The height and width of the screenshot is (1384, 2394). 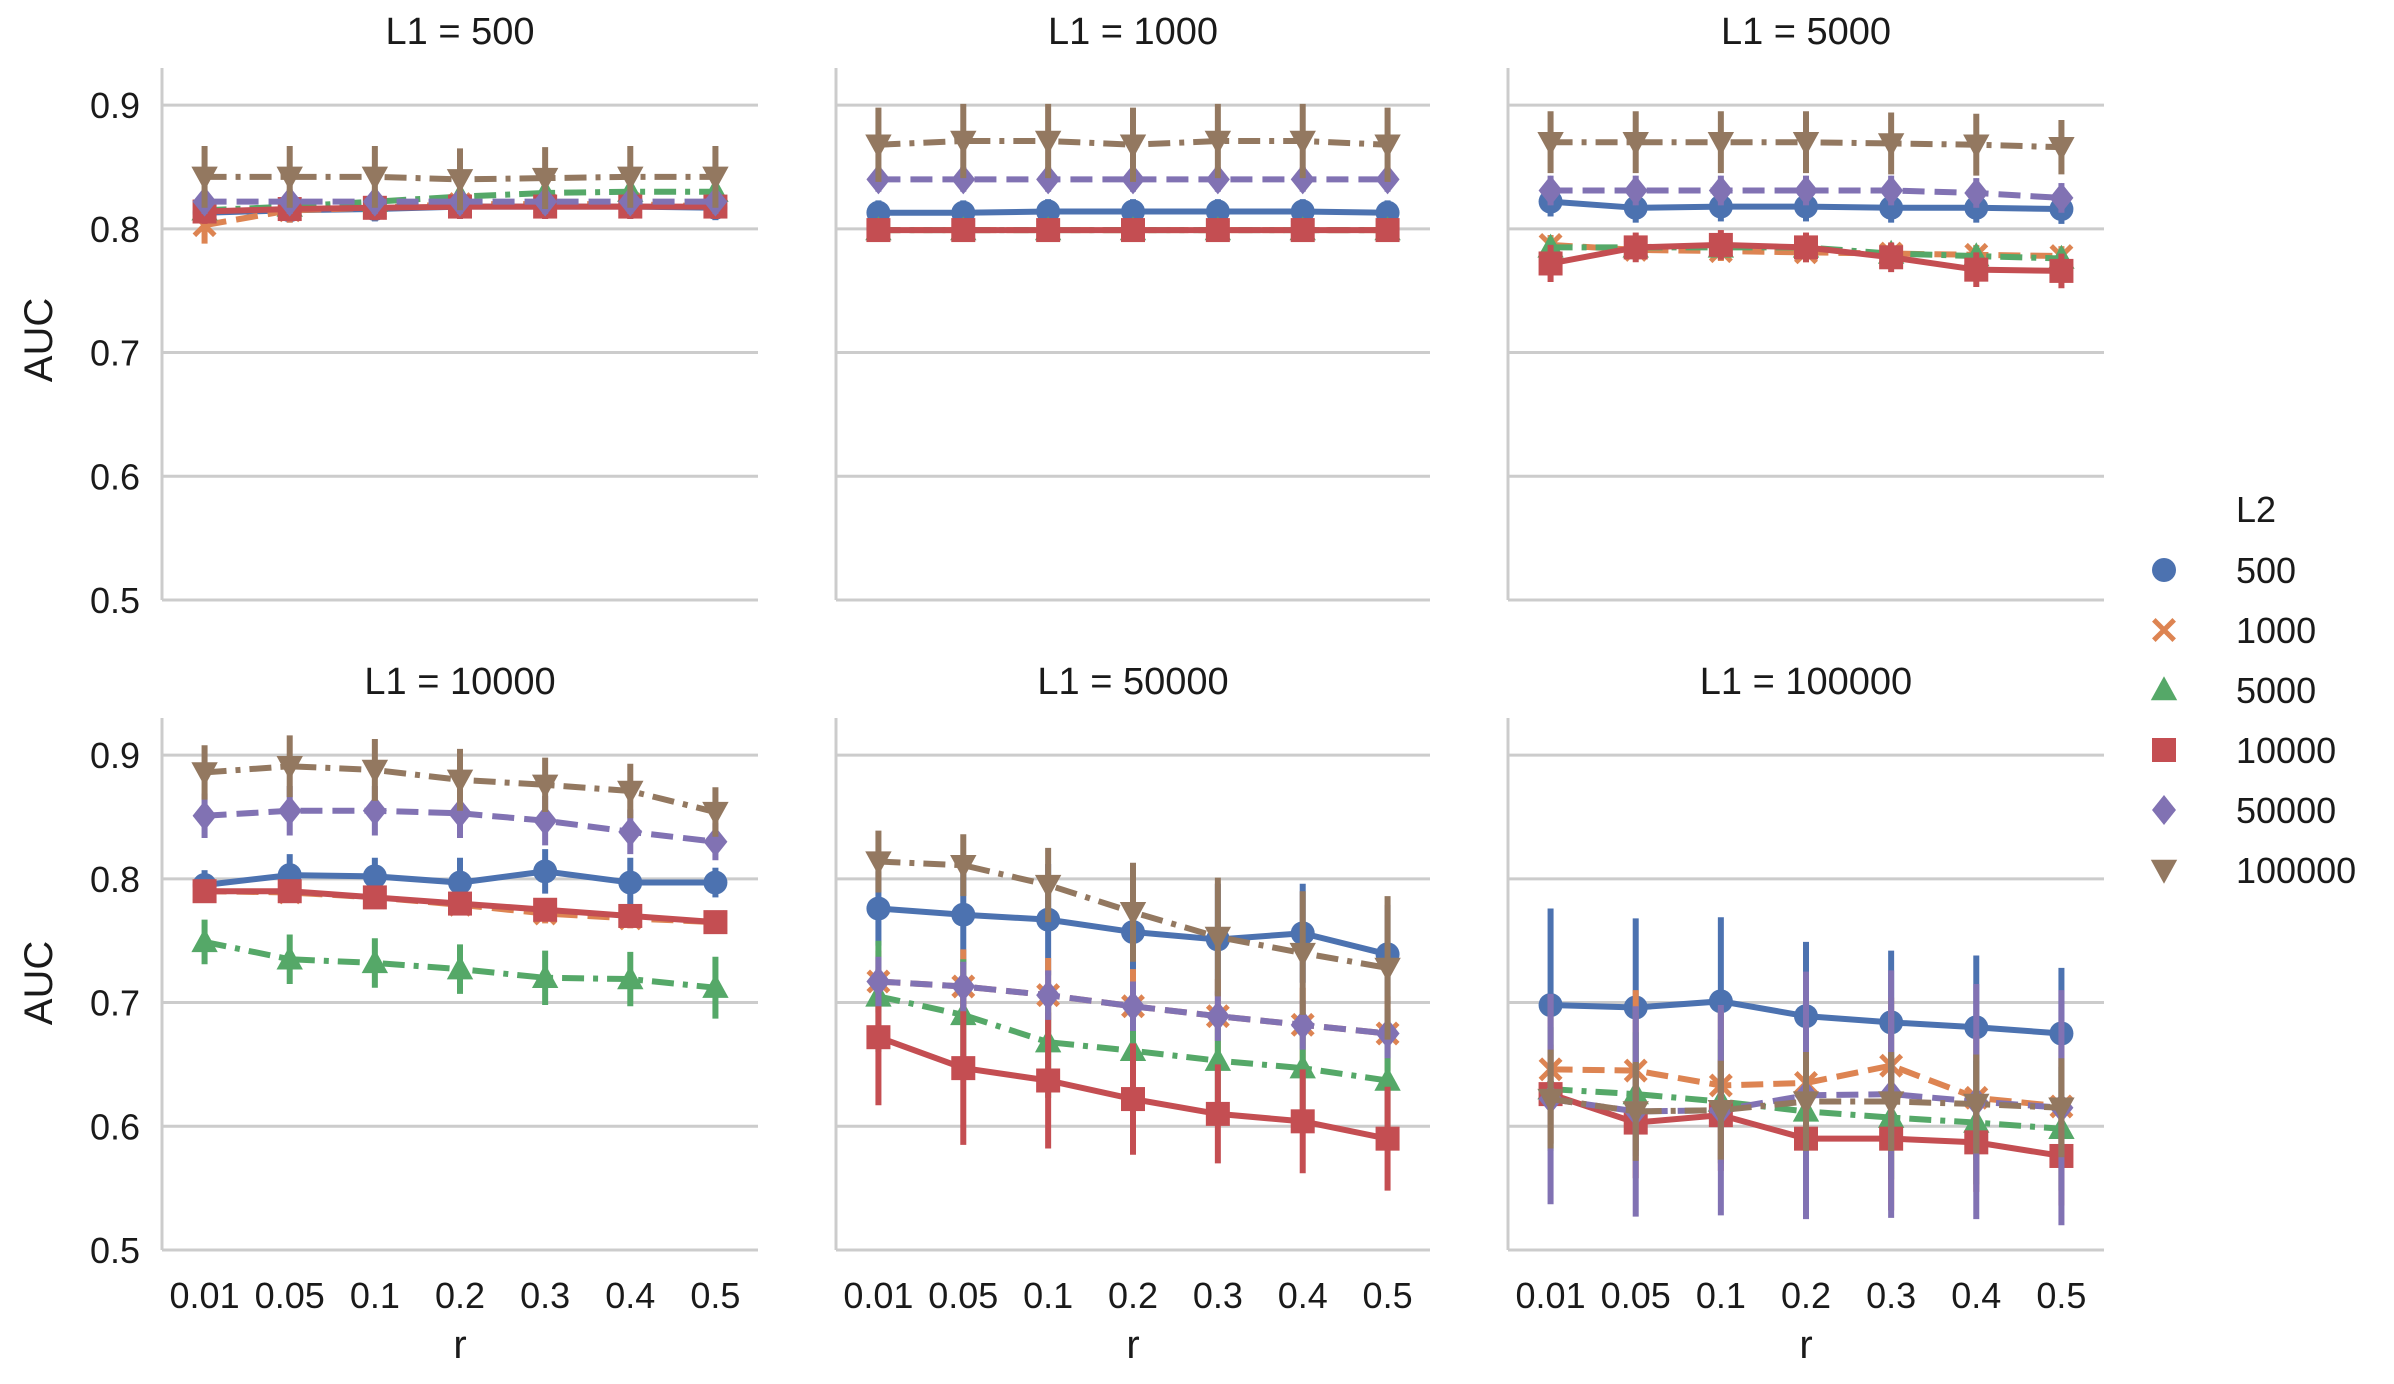 I want to click on y-tick-label: 0.7, so click(x=115, y=353).